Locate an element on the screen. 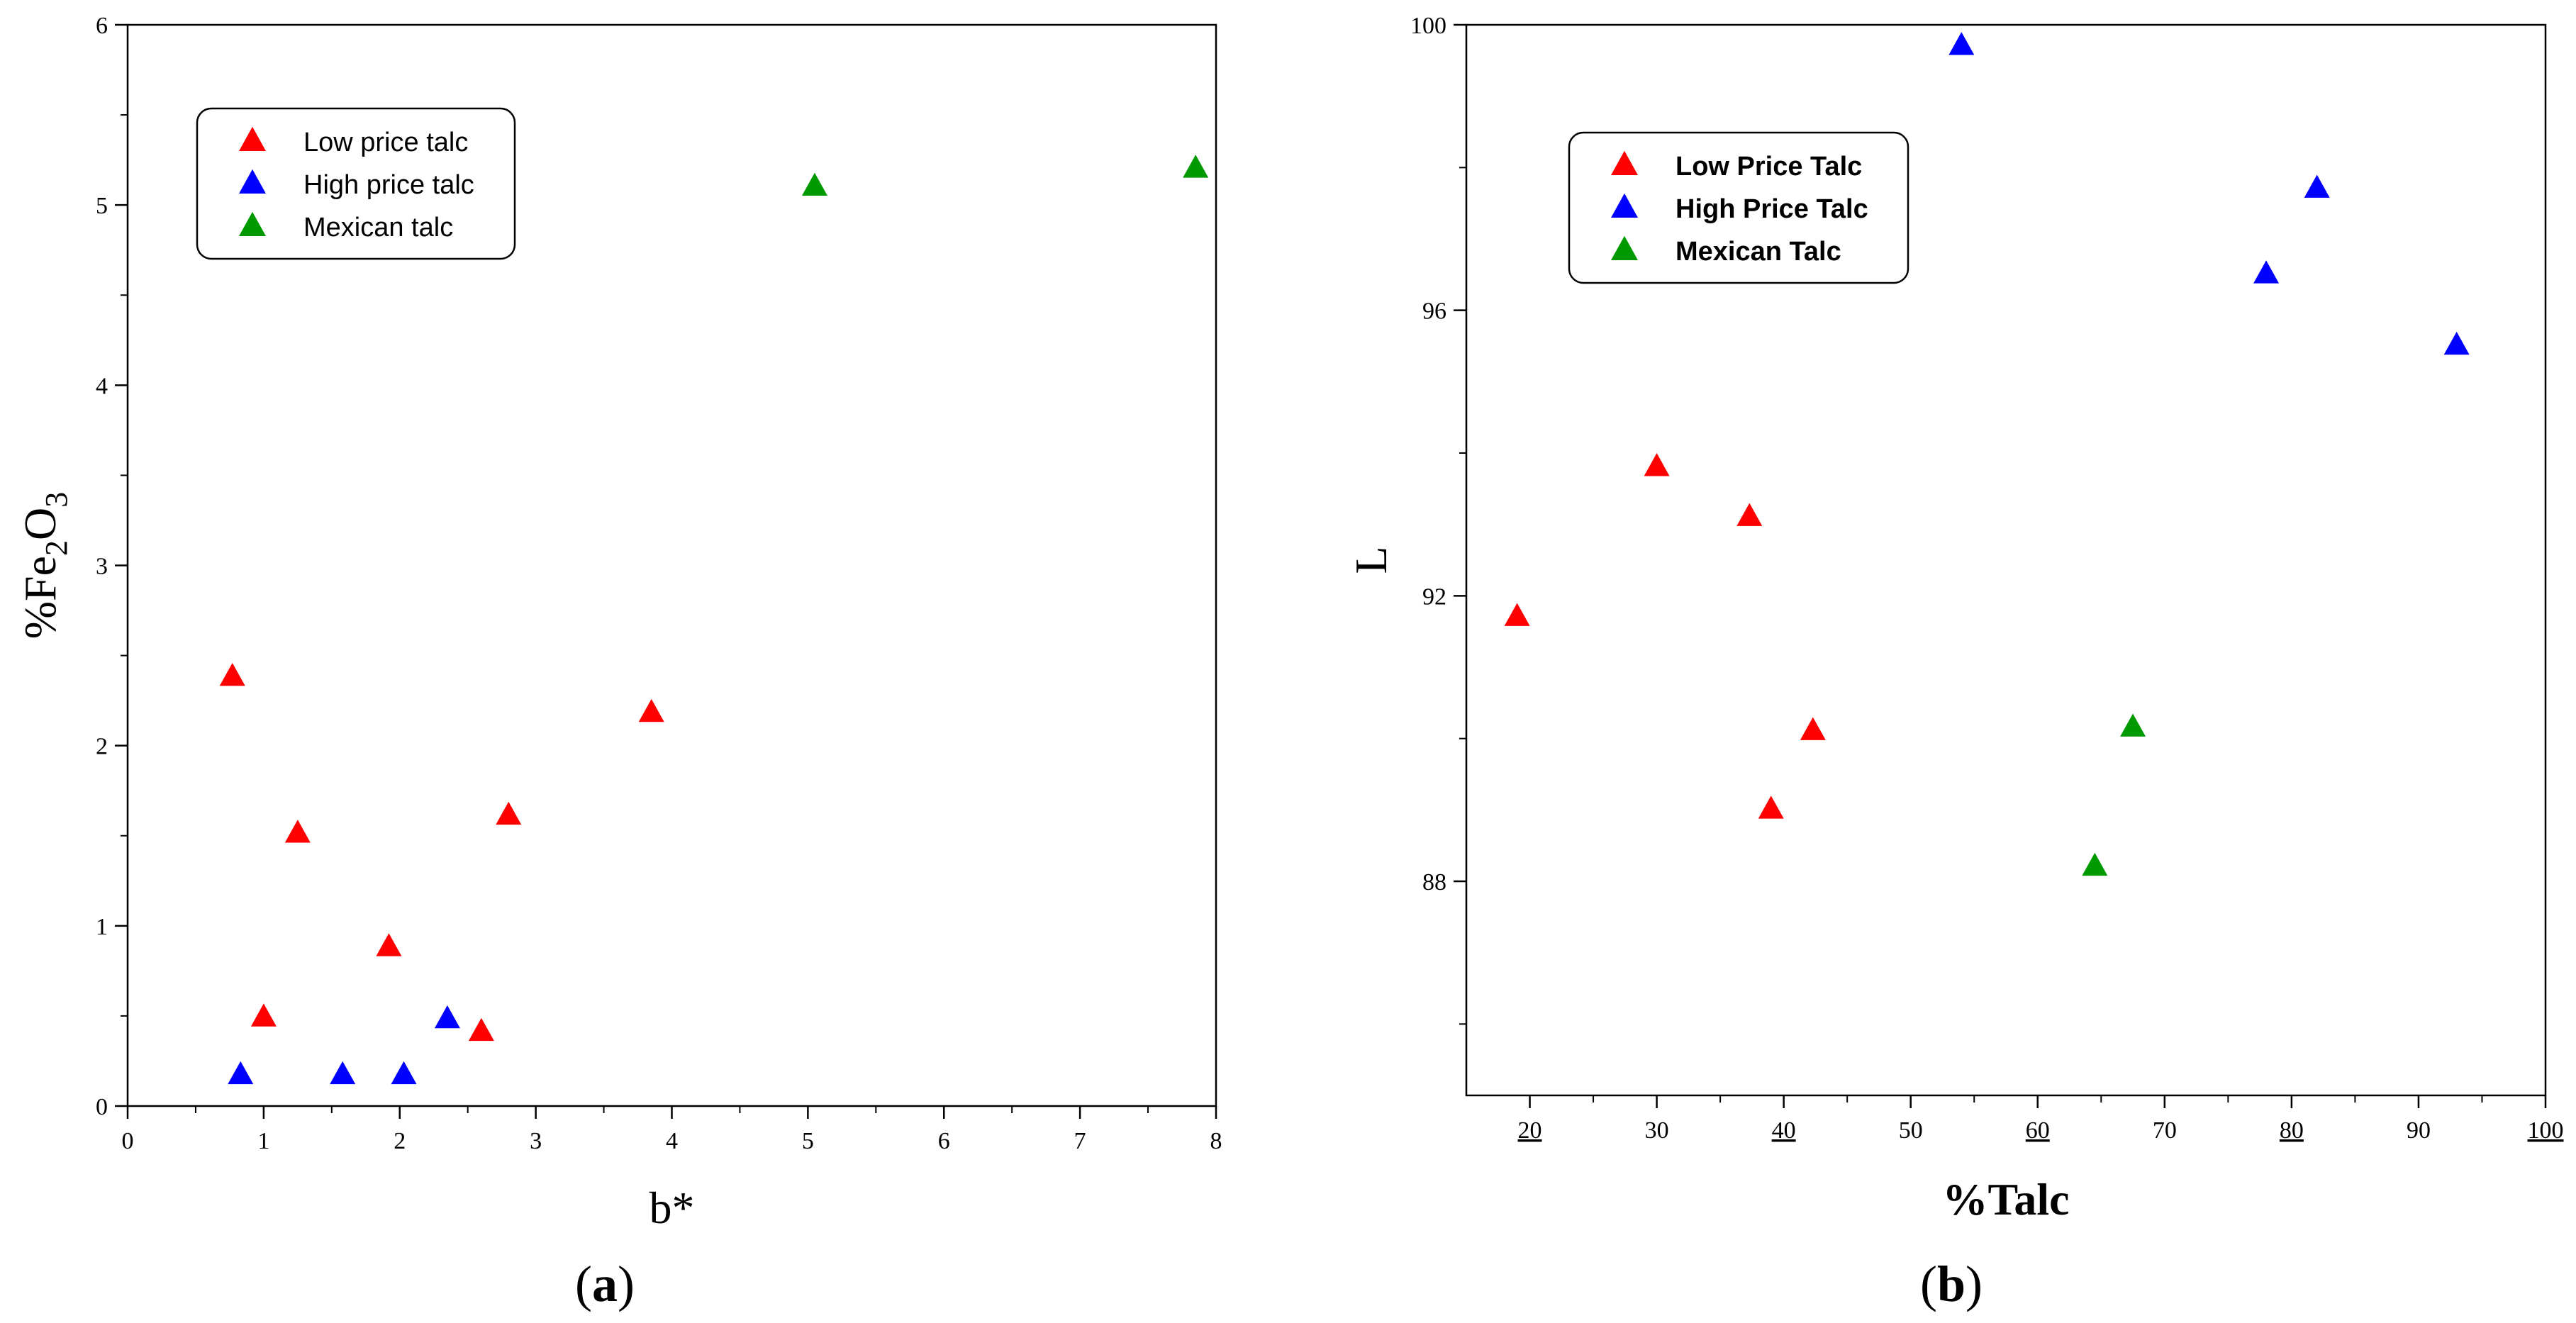  y-tick-label: 92 is located at coordinates (1434, 597).